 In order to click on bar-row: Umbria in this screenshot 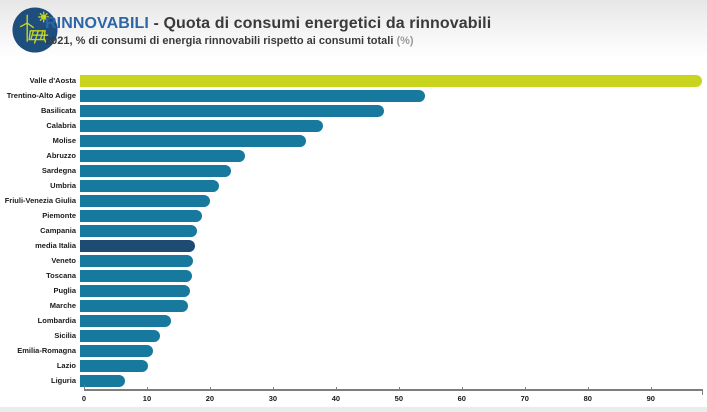, I will do `click(351, 185)`.